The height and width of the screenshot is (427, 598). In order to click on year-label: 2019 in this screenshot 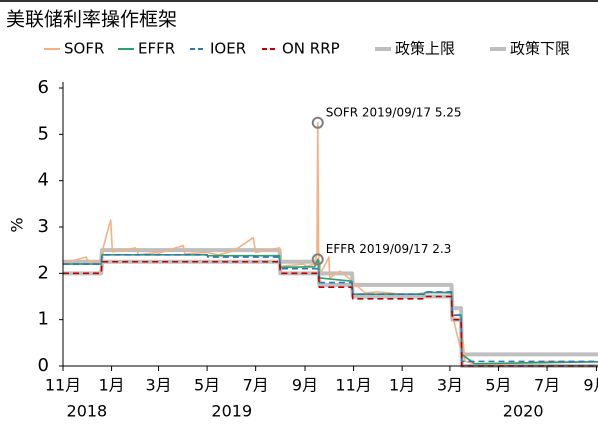, I will do `click(231, 411)`.